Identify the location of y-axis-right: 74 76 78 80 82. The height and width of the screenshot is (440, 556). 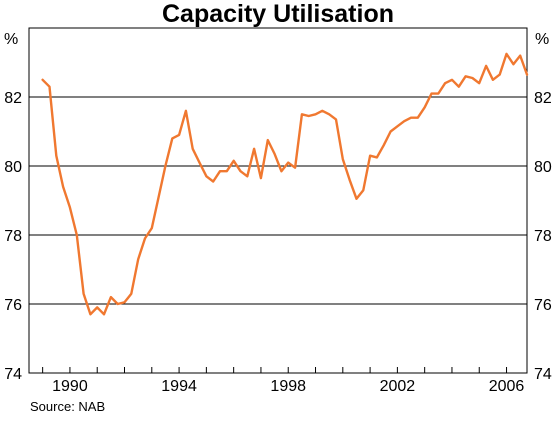
(543, 236).